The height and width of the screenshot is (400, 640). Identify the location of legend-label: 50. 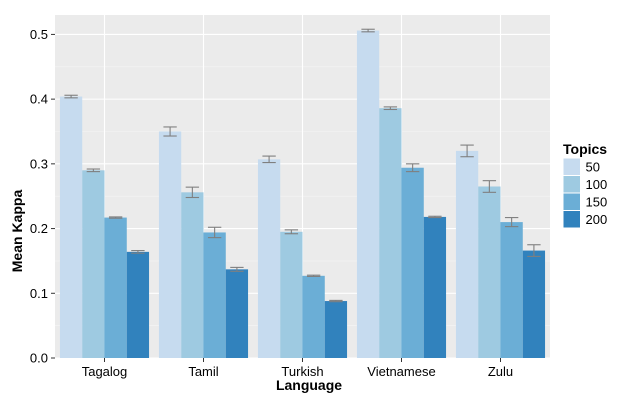
(593, 166).